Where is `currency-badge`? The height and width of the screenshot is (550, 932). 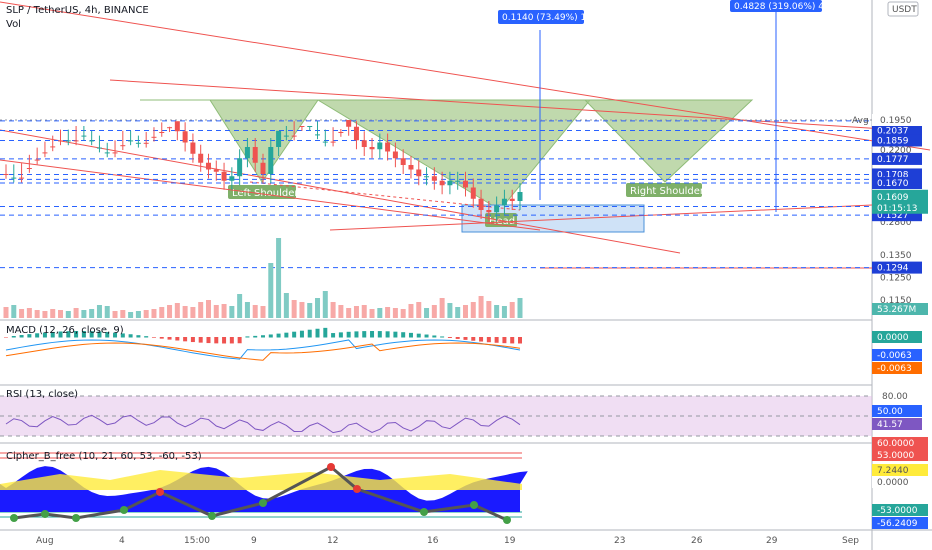
currency-badge is located at coordinates (903, 9).